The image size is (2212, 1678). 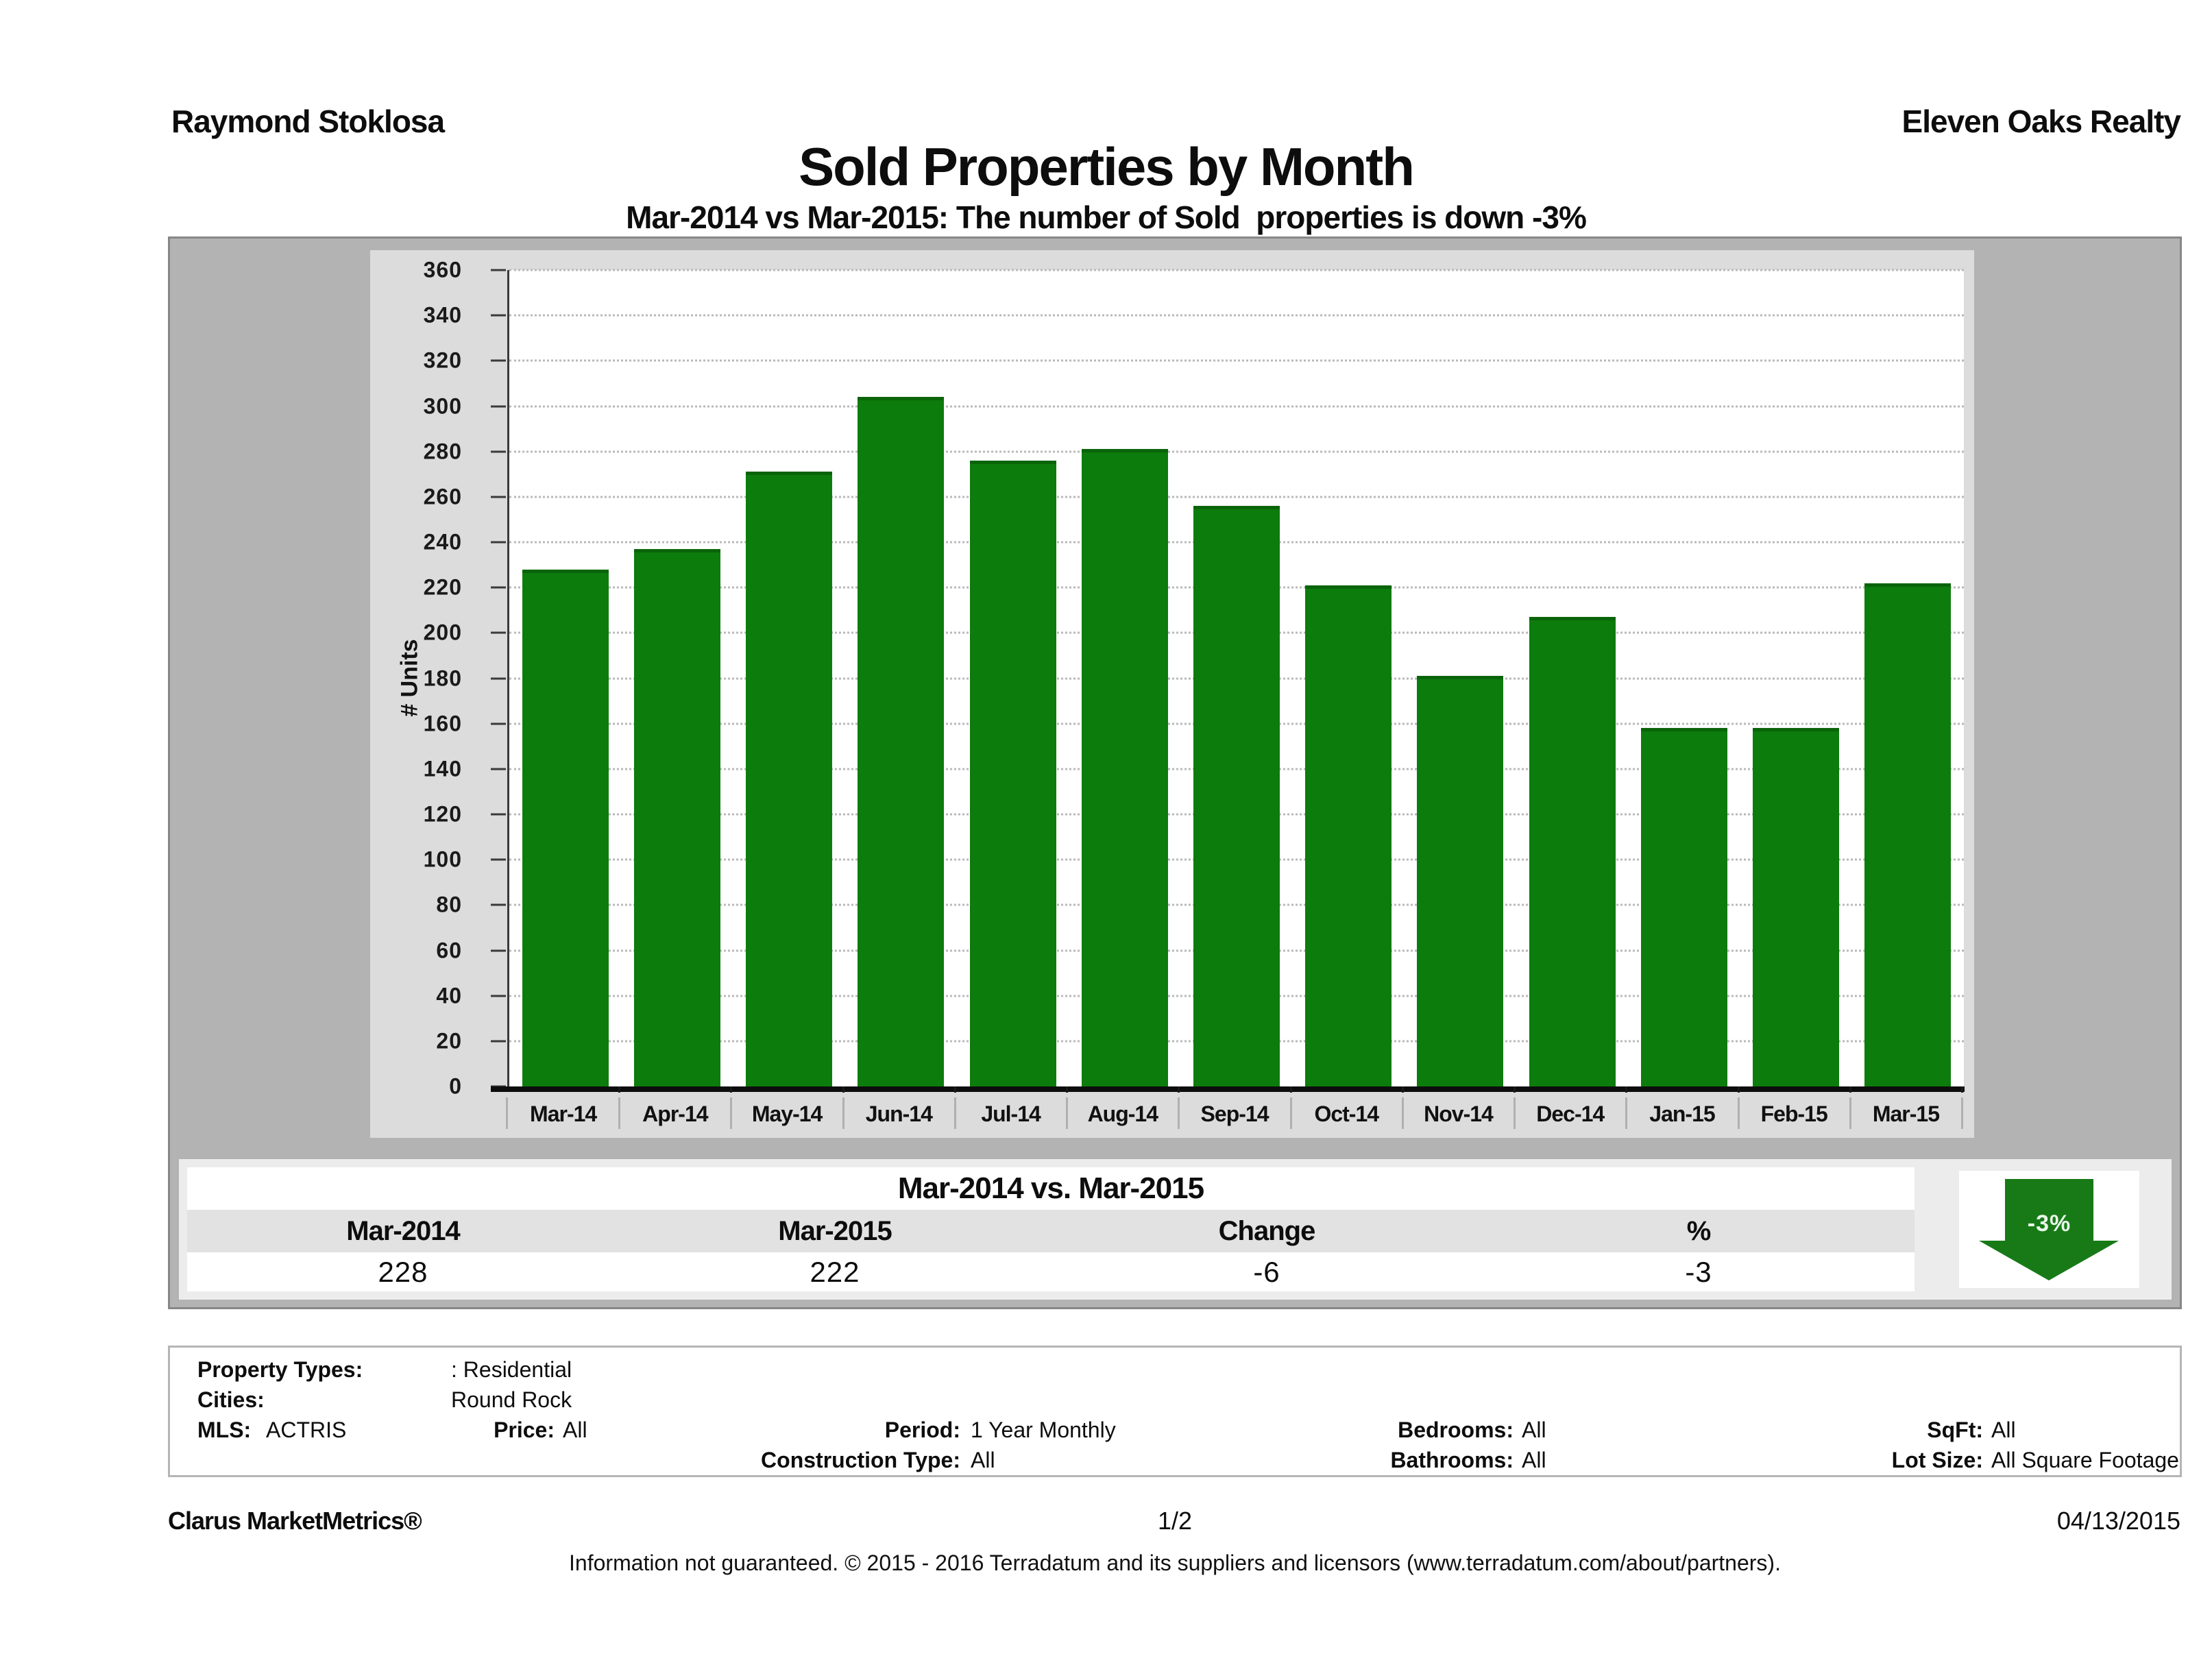 I want to click on y-tick-label-20: 20, so click(x=449, y=1041).